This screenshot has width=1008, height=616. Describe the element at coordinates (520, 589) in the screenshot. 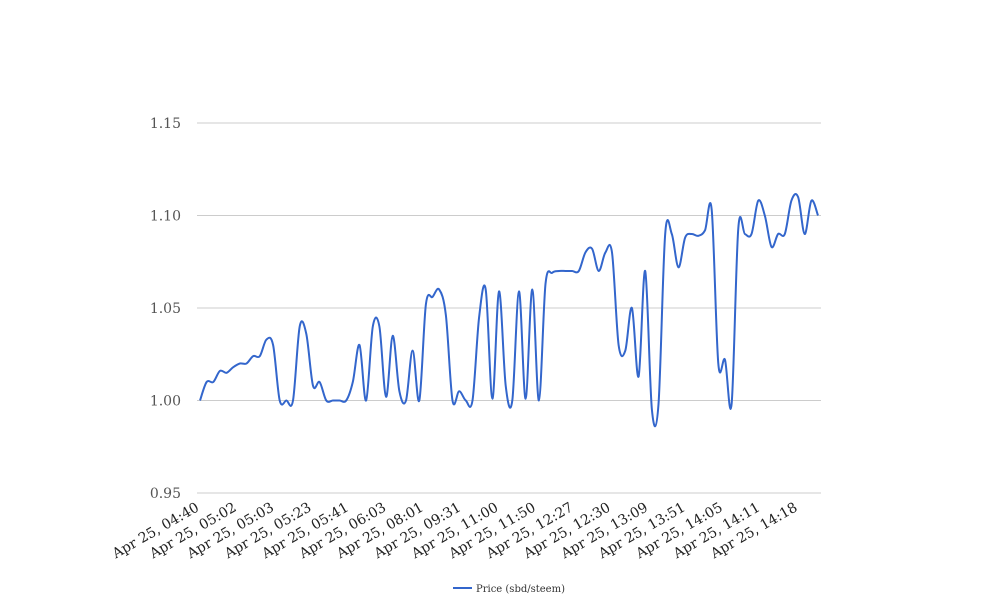

I see `legend-label: Price (sbd/steem)` at that location.